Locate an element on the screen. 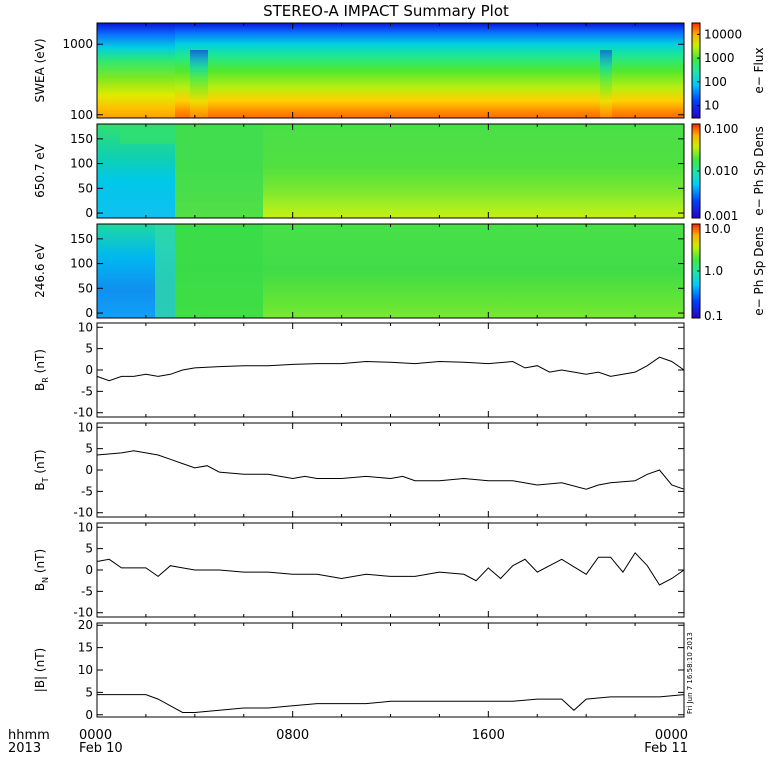 This screenshot has width=780, height=780. x-axis-row1-label: hhmm is located at coordinates (29, 735).